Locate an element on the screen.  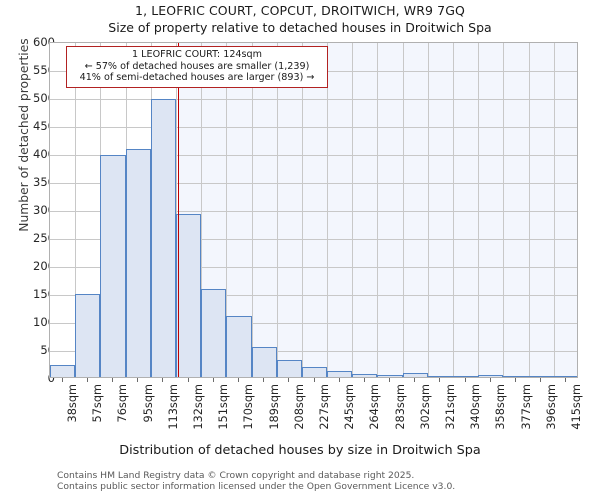
x-axis-tick-label: 227sqm is located at coordinates (324, 407).